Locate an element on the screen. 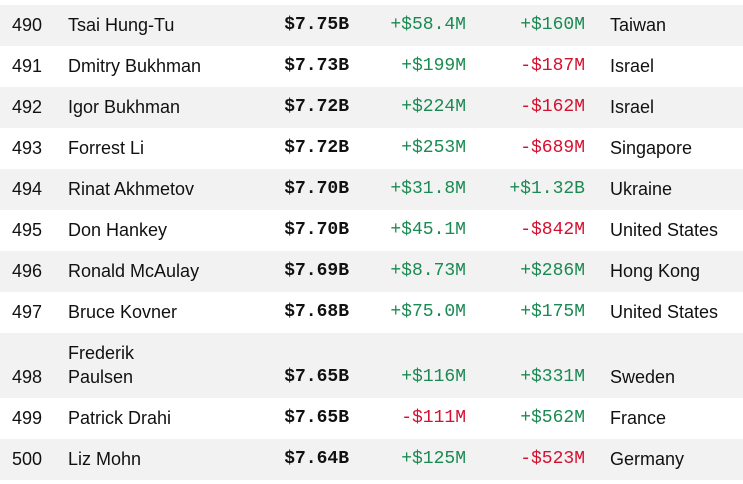  country: Singapore is located at coordinates (651, 148).